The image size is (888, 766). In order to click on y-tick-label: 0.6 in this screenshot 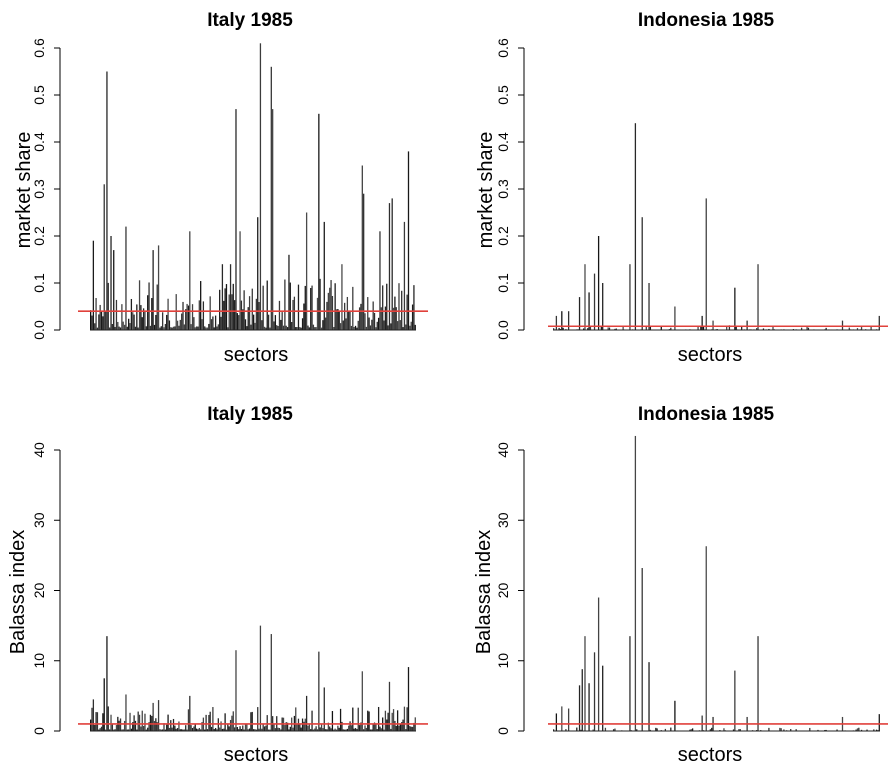, I will do `click(39, 48)`.